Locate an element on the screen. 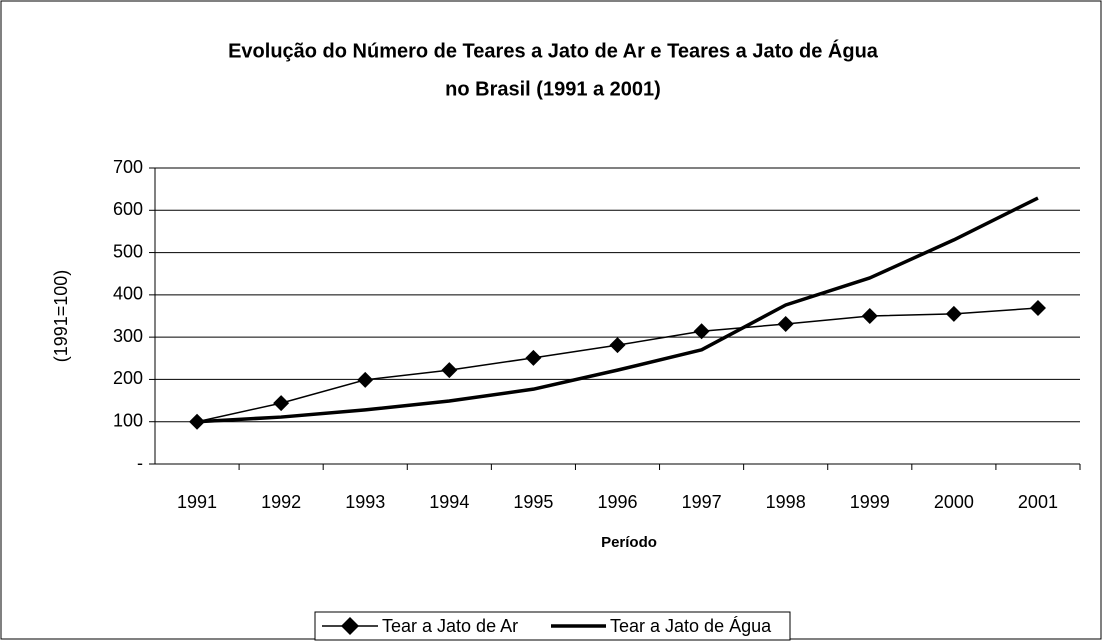  legend-marker is located at coordinates (350, 626).